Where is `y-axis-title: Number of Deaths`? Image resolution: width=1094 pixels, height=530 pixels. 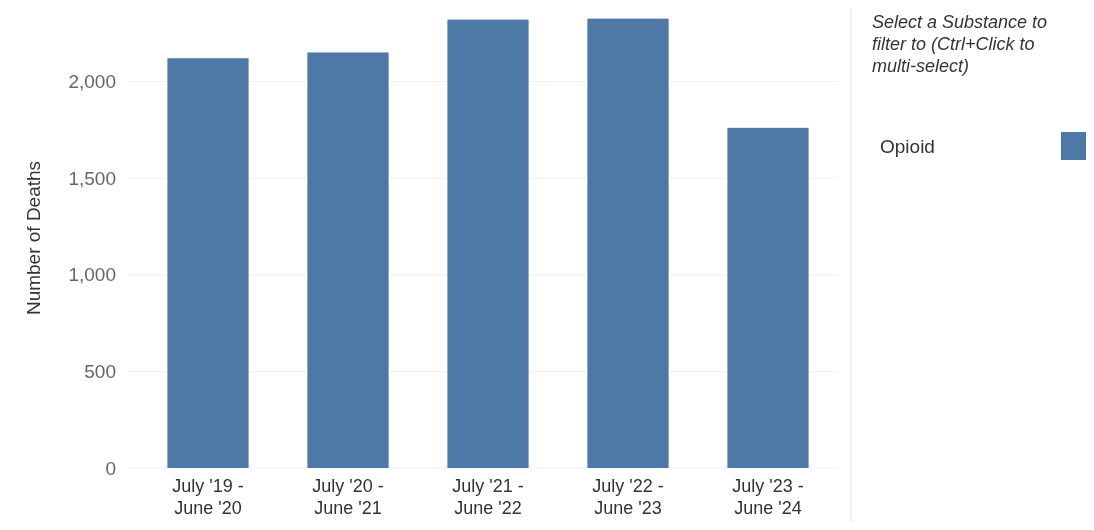
y-axis-title: Number of Deaths is located at coordinates (33, 238).